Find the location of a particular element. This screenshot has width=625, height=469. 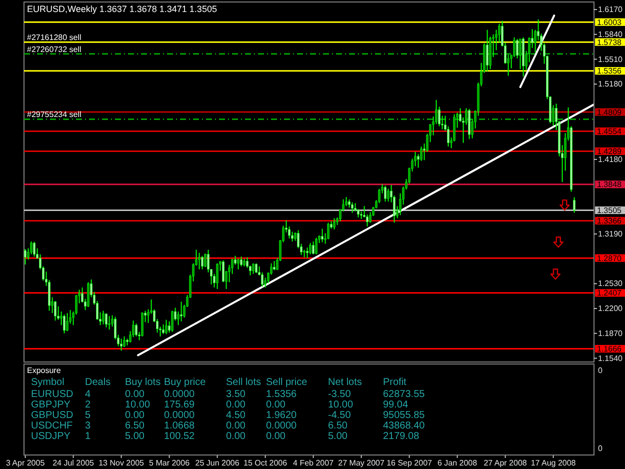

text: 1 is located at coordinates (88, 436).